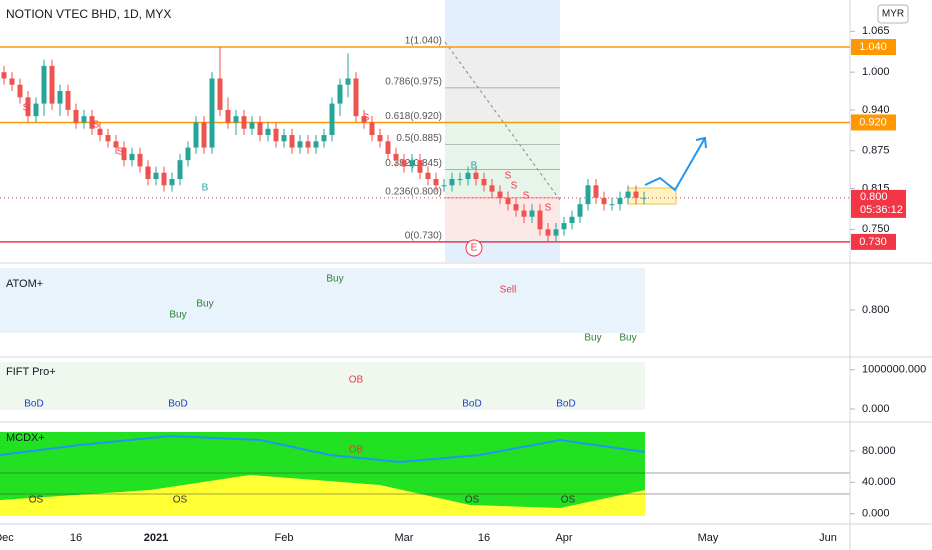 The height and width of the screenshot is (550, 932). What do you see at coordinates (25, 438) in the screenshot?
I see `pane-name: MCDX+` at bounding box center [25, 438].